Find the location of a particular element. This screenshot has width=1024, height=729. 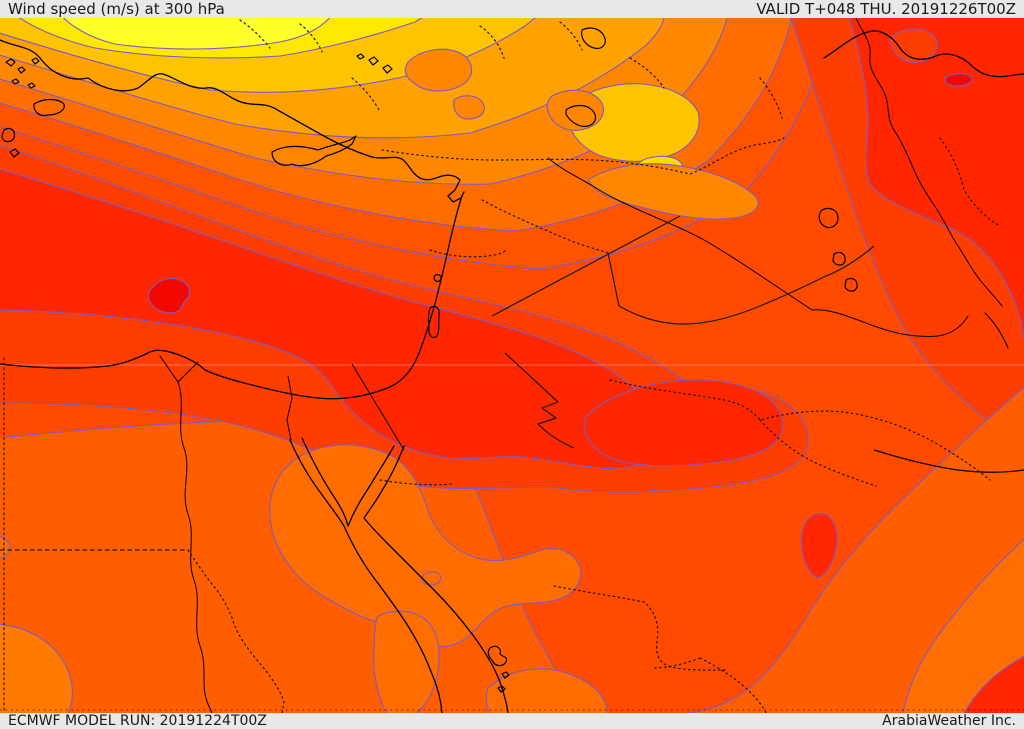

valid-time-label: VALID T+048 THU. 20191226T00Z is located at coordinates (886, 9).